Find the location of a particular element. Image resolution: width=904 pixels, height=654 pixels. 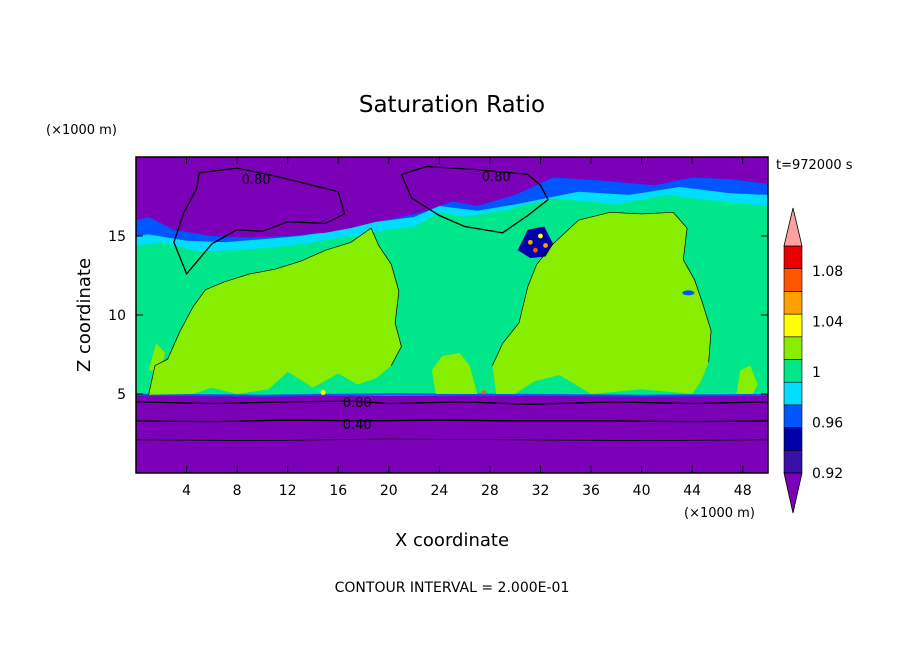

blue-patch is located at coordinates (688, 293).